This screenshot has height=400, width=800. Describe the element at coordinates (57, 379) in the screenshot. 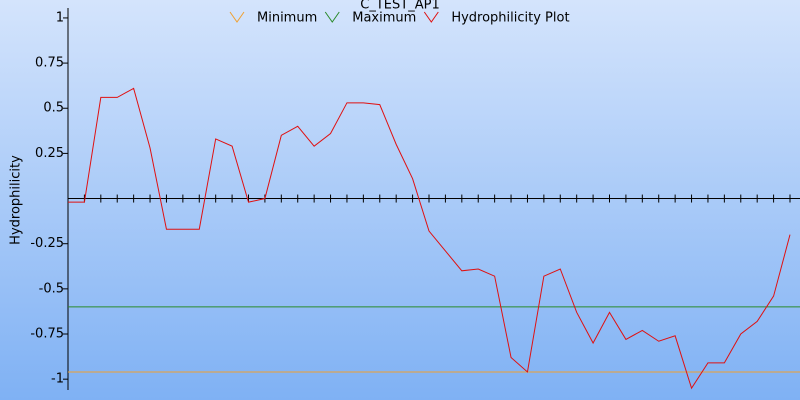

I see `y-tick-label: -1` at that location.